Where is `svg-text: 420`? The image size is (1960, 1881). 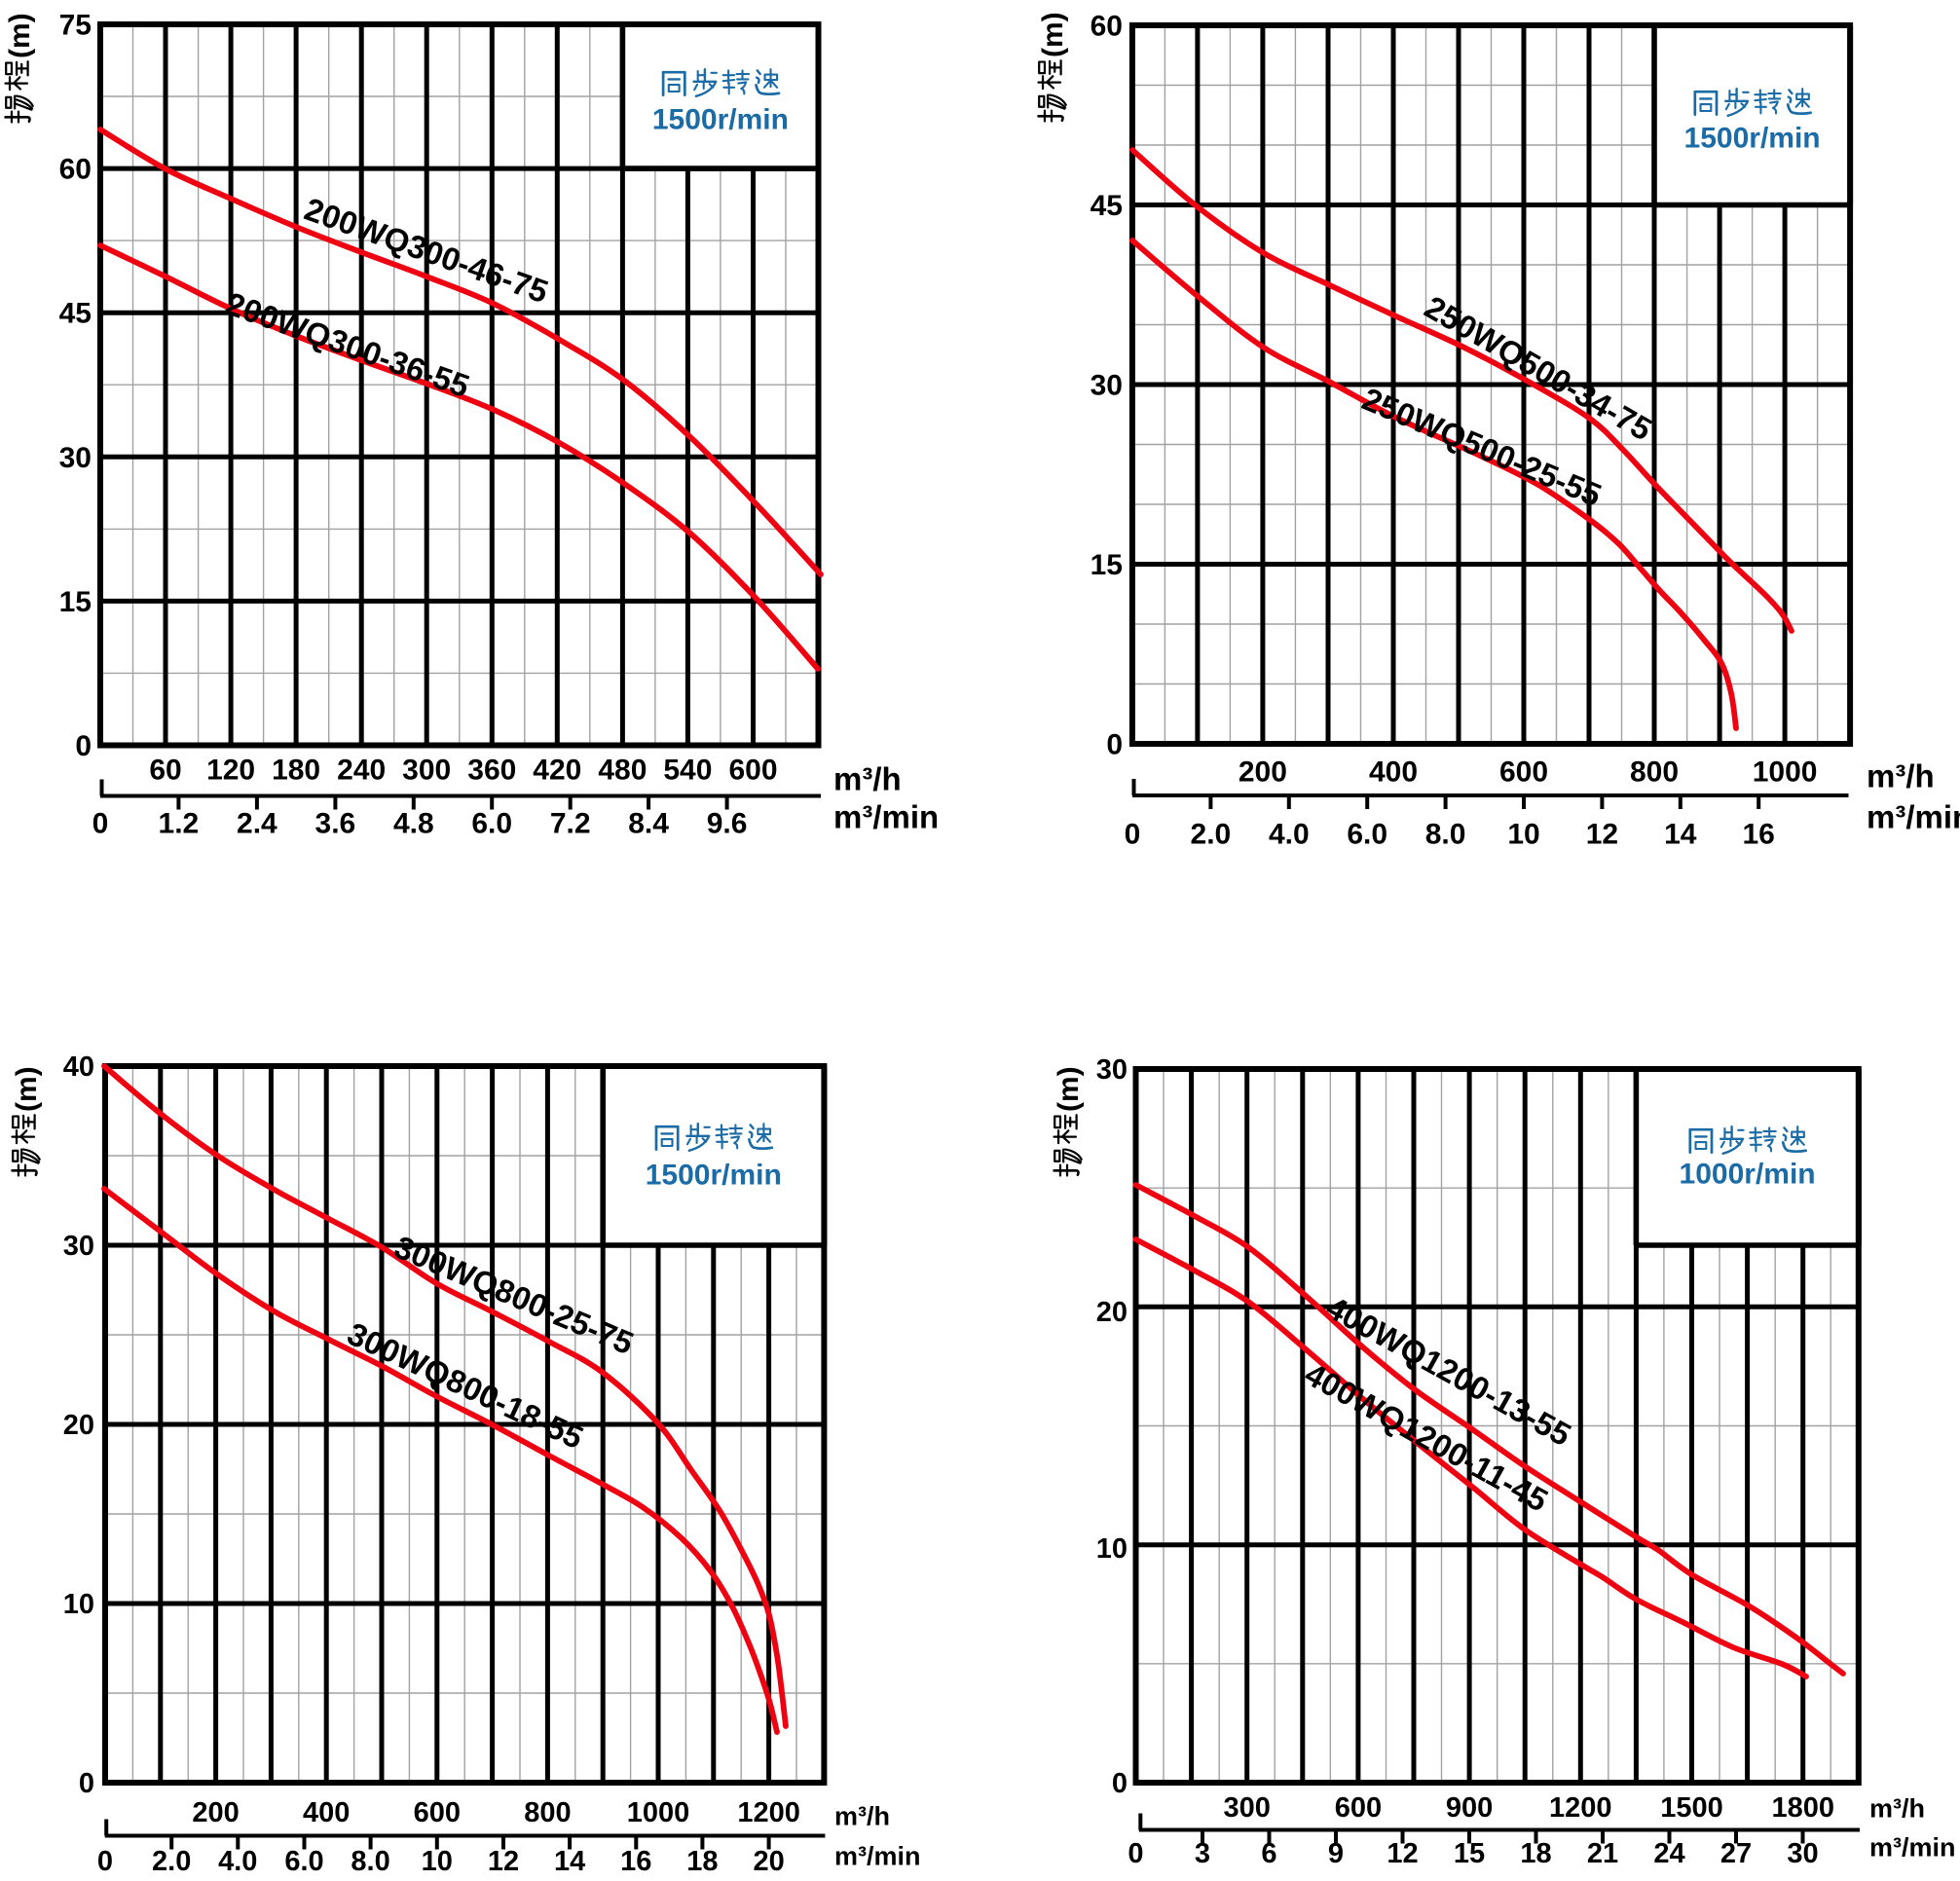
svg-text: 420 is located at coordinates (557, 771).